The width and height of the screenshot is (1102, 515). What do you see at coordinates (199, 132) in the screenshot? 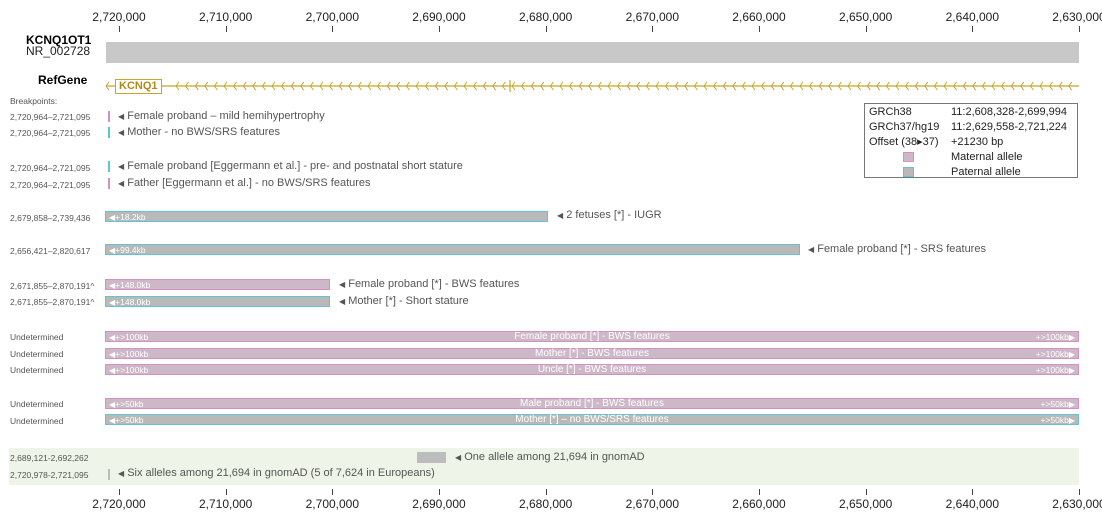
I see `case-description: ◀ Mother - no BWS/SRS features` at bounding box center [199, 132].